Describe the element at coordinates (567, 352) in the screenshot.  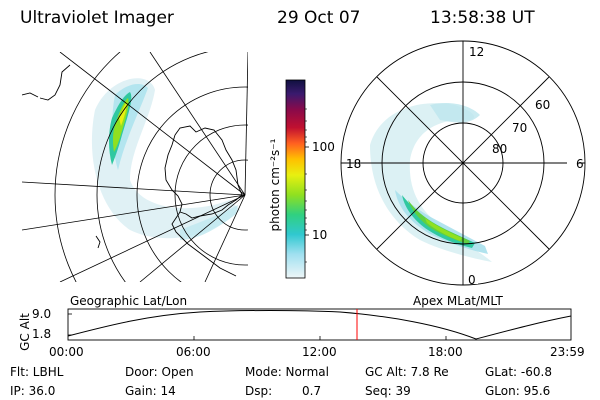
I see `xtick-2359: 23:59` at that location.